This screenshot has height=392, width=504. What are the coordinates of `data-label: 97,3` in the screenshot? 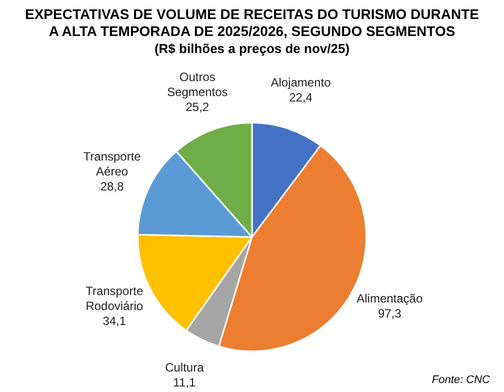 It's located at (390, 313).